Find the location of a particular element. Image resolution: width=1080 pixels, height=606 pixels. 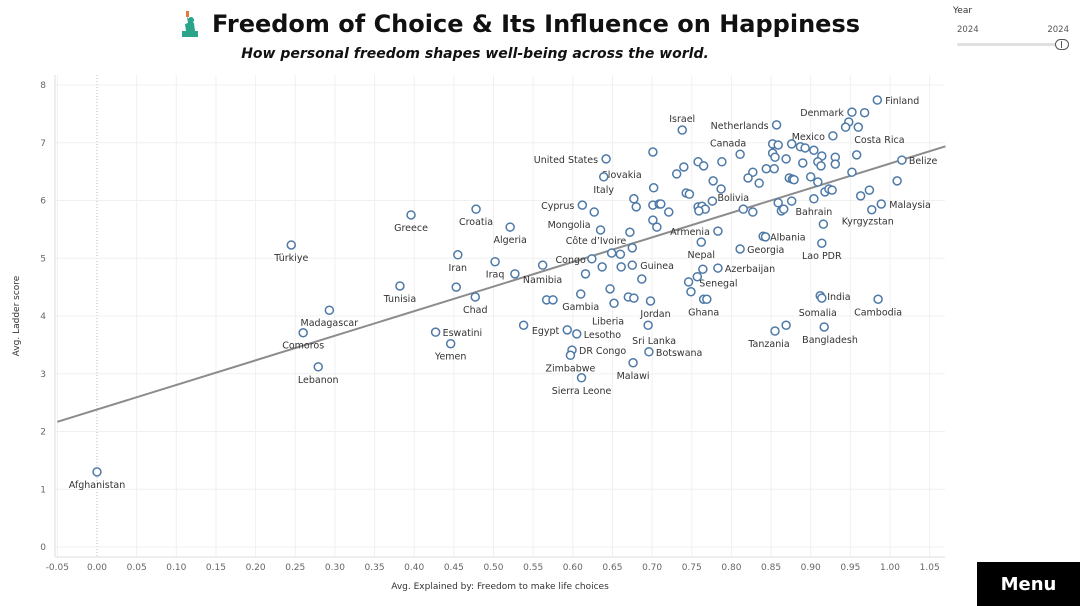

x-tick-label: 0.30 is located at coordinates (335, 568).